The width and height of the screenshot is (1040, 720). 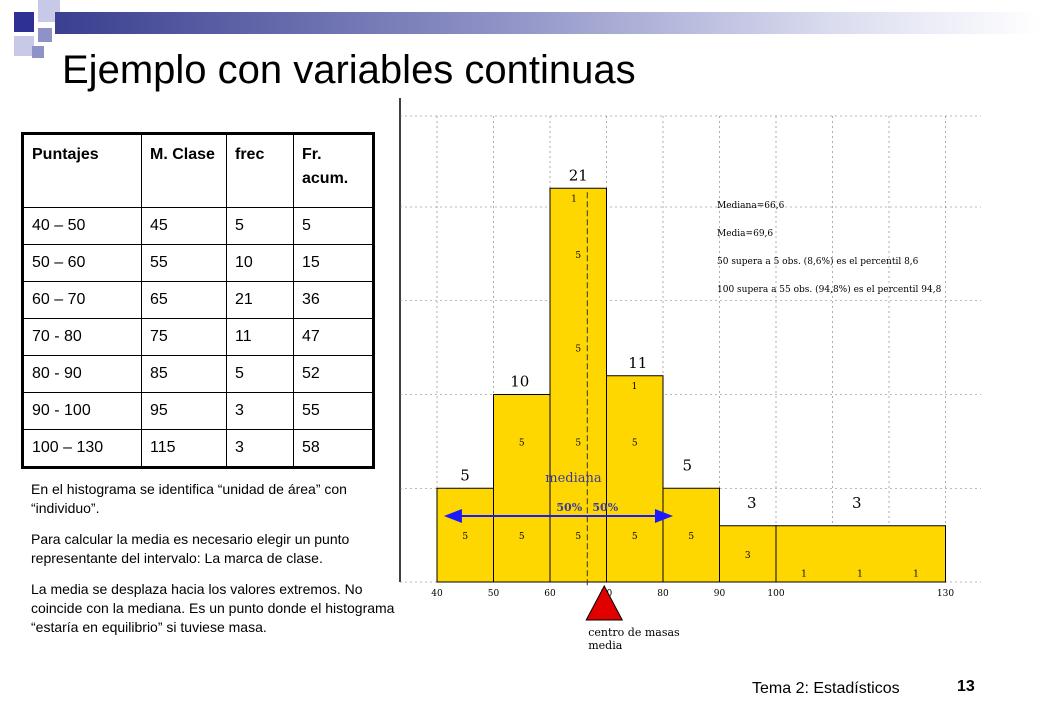 What do you see at coordinates (550, 594) in the screenshot?
I see `x-tick-label: 60` at bounding box center [550, 594].